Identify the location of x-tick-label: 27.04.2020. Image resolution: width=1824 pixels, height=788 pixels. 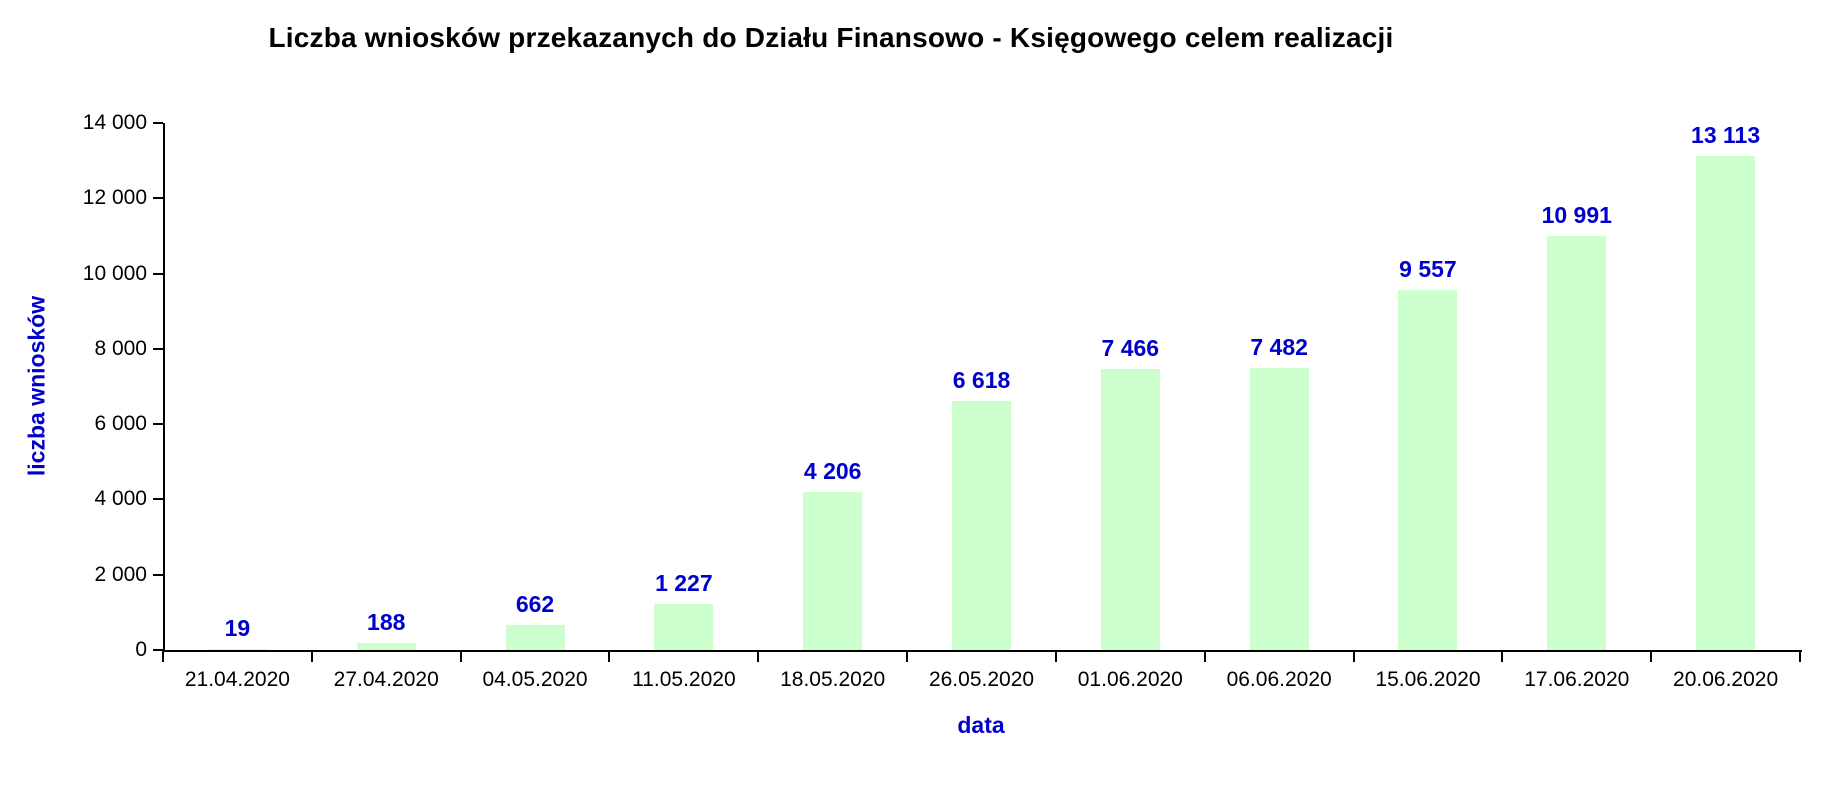
(386, 679).